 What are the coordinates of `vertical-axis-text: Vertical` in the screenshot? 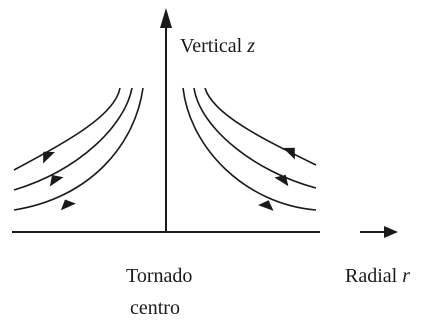 It's located at (211, 46).